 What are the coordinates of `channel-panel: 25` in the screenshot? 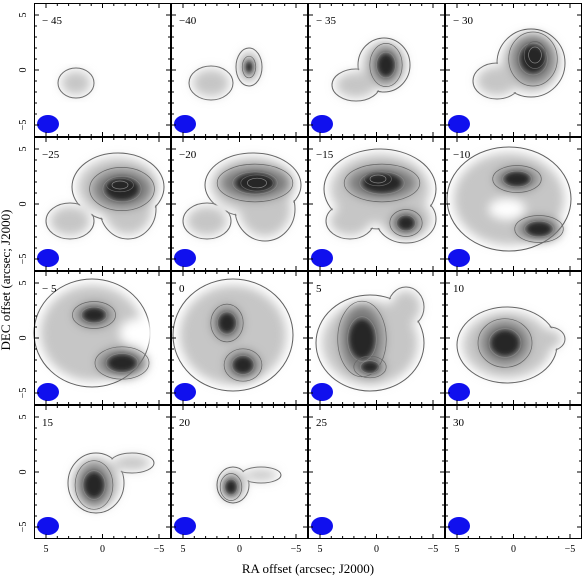 It's located at (376, 472).